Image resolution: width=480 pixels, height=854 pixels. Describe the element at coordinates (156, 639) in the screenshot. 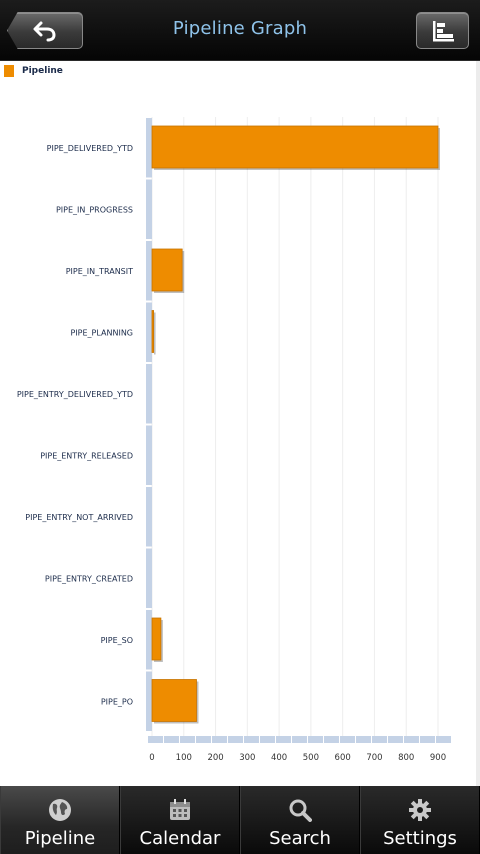

I see `bar-pipe-so` at that location.